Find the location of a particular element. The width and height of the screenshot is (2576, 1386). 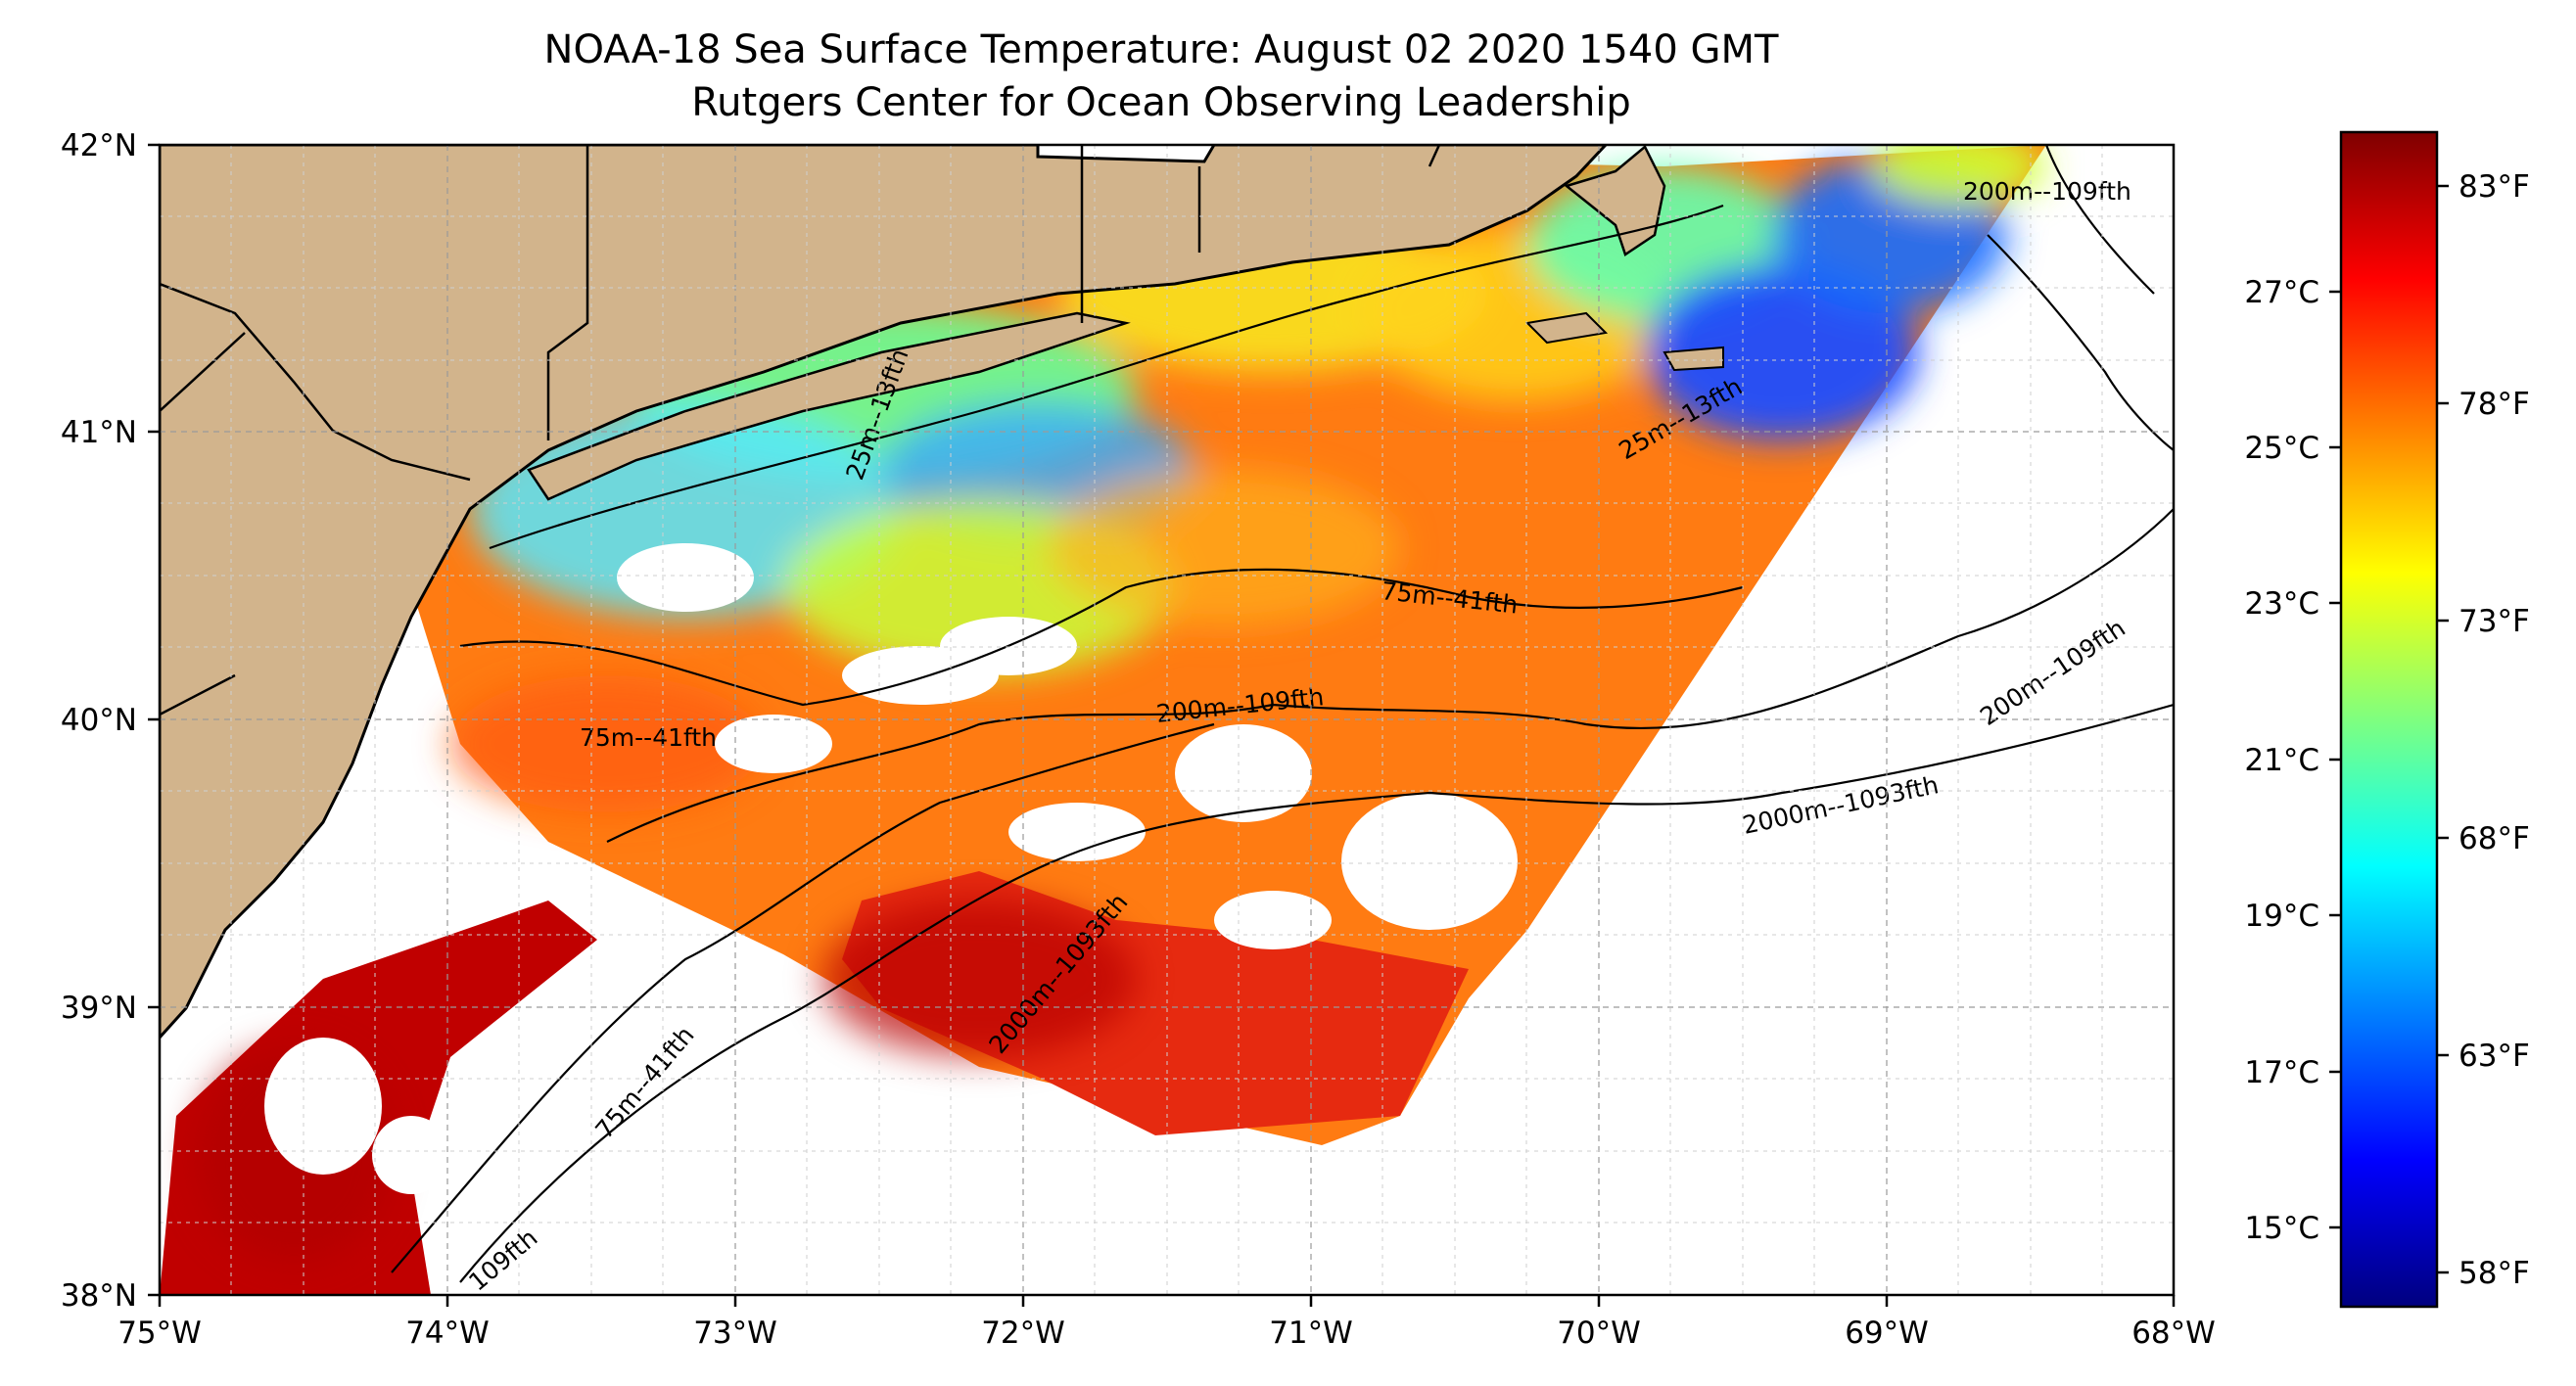

lat-label-41n: 41°N is located at coordinates (99, 432).